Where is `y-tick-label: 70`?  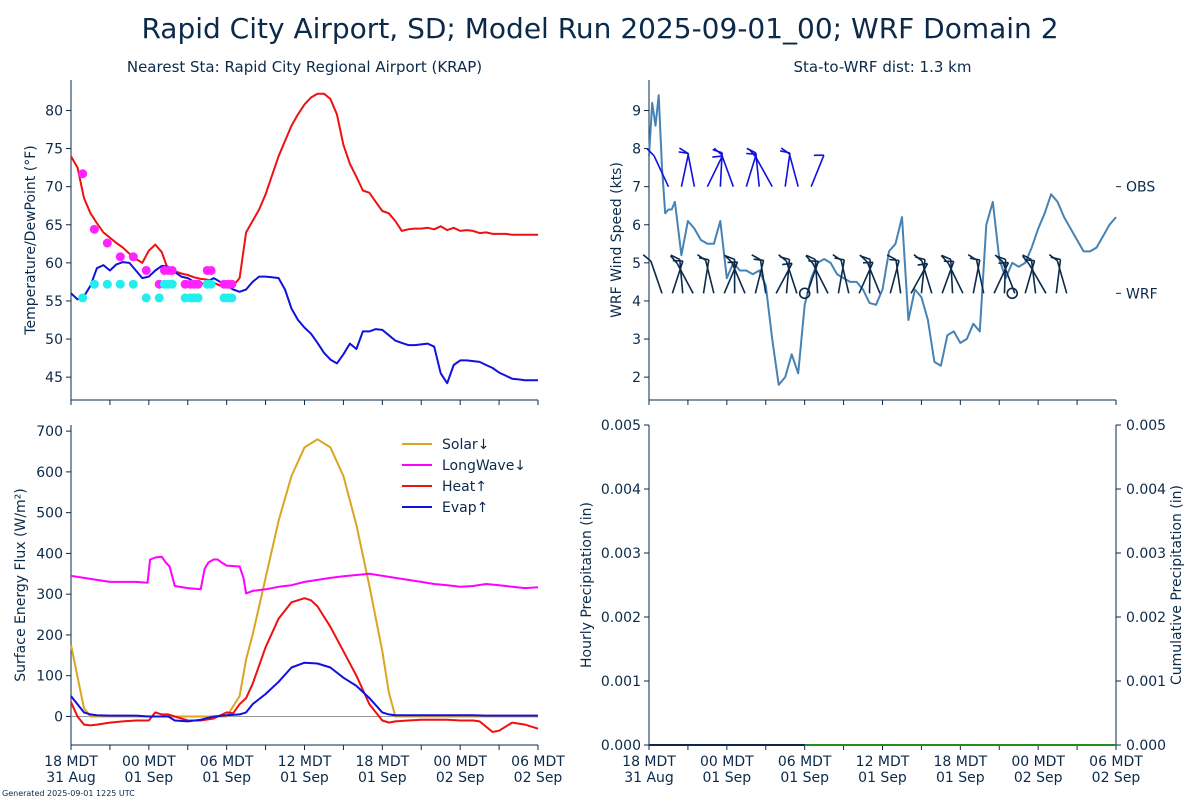 y-tick-label: 70 is located at coordinates (54, 188).